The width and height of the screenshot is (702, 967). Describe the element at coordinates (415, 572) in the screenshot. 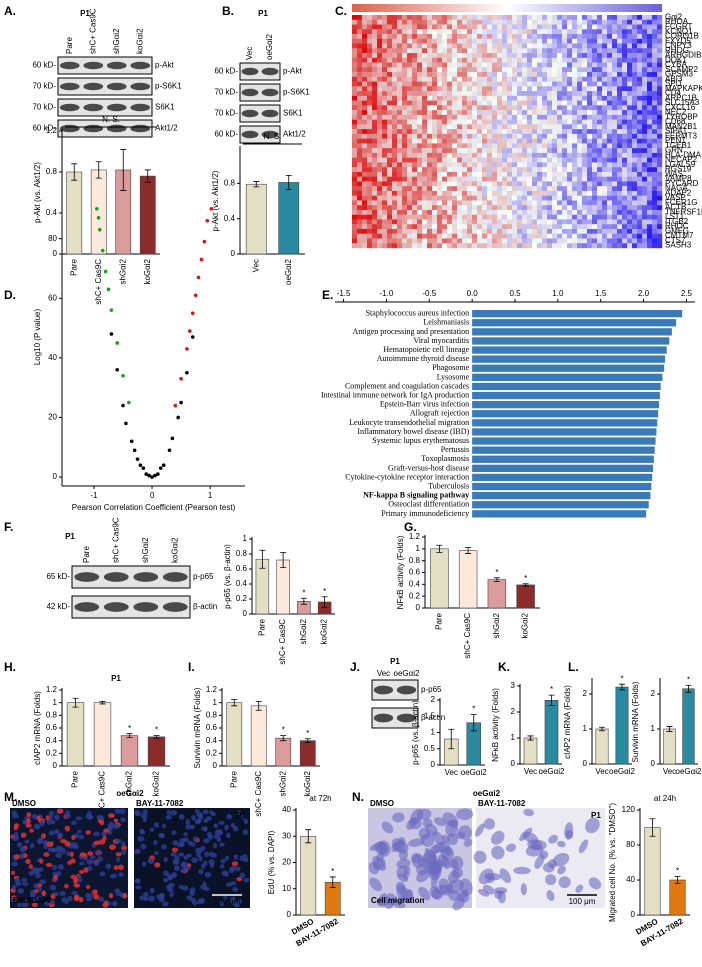

I see `y-tick-label: 0.6` at that location.